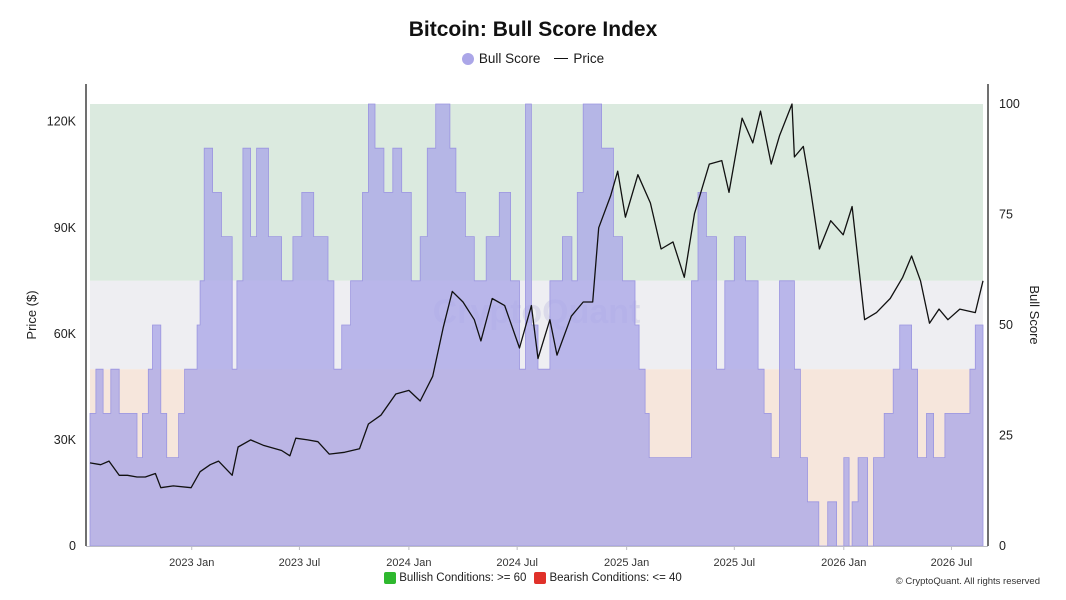 The image size is (1066, 600). Describe the element at coordinates (967, 581) in the screenshot. I see `copyright: © CryptoQuant. All rights reserved` at that location.